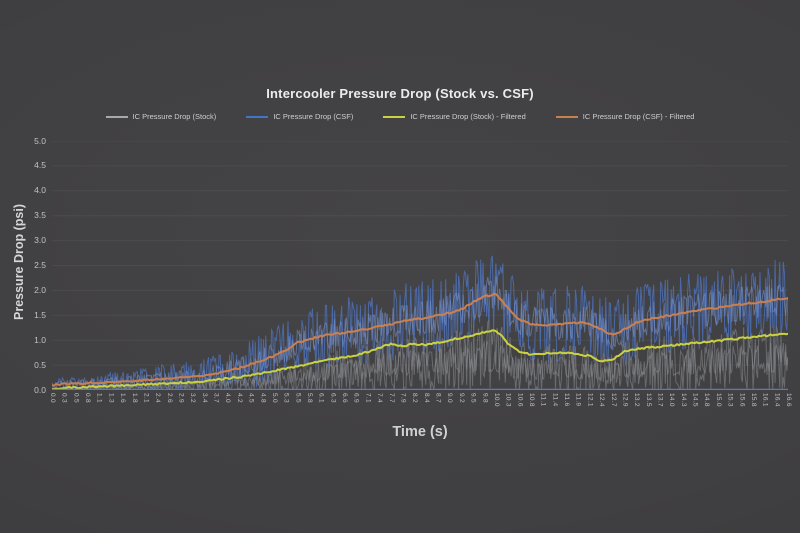 The height and width of the screenshot is (533, 800). I want to click on x-tick-label: 2.4, so click(158, 398).